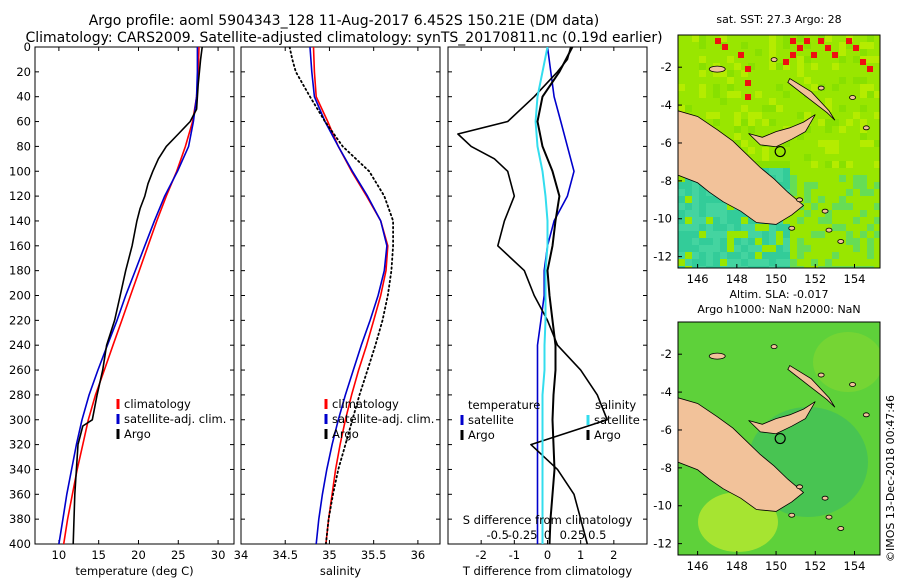  I want to click on x-tick-label: 15, so click(98, 555).